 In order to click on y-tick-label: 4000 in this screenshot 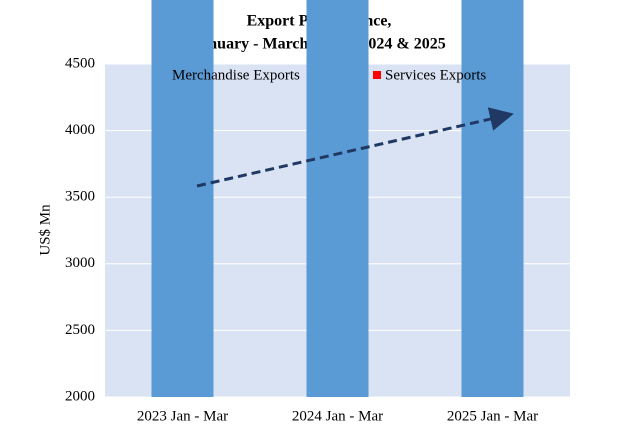, I will do `click(80, 130)`.